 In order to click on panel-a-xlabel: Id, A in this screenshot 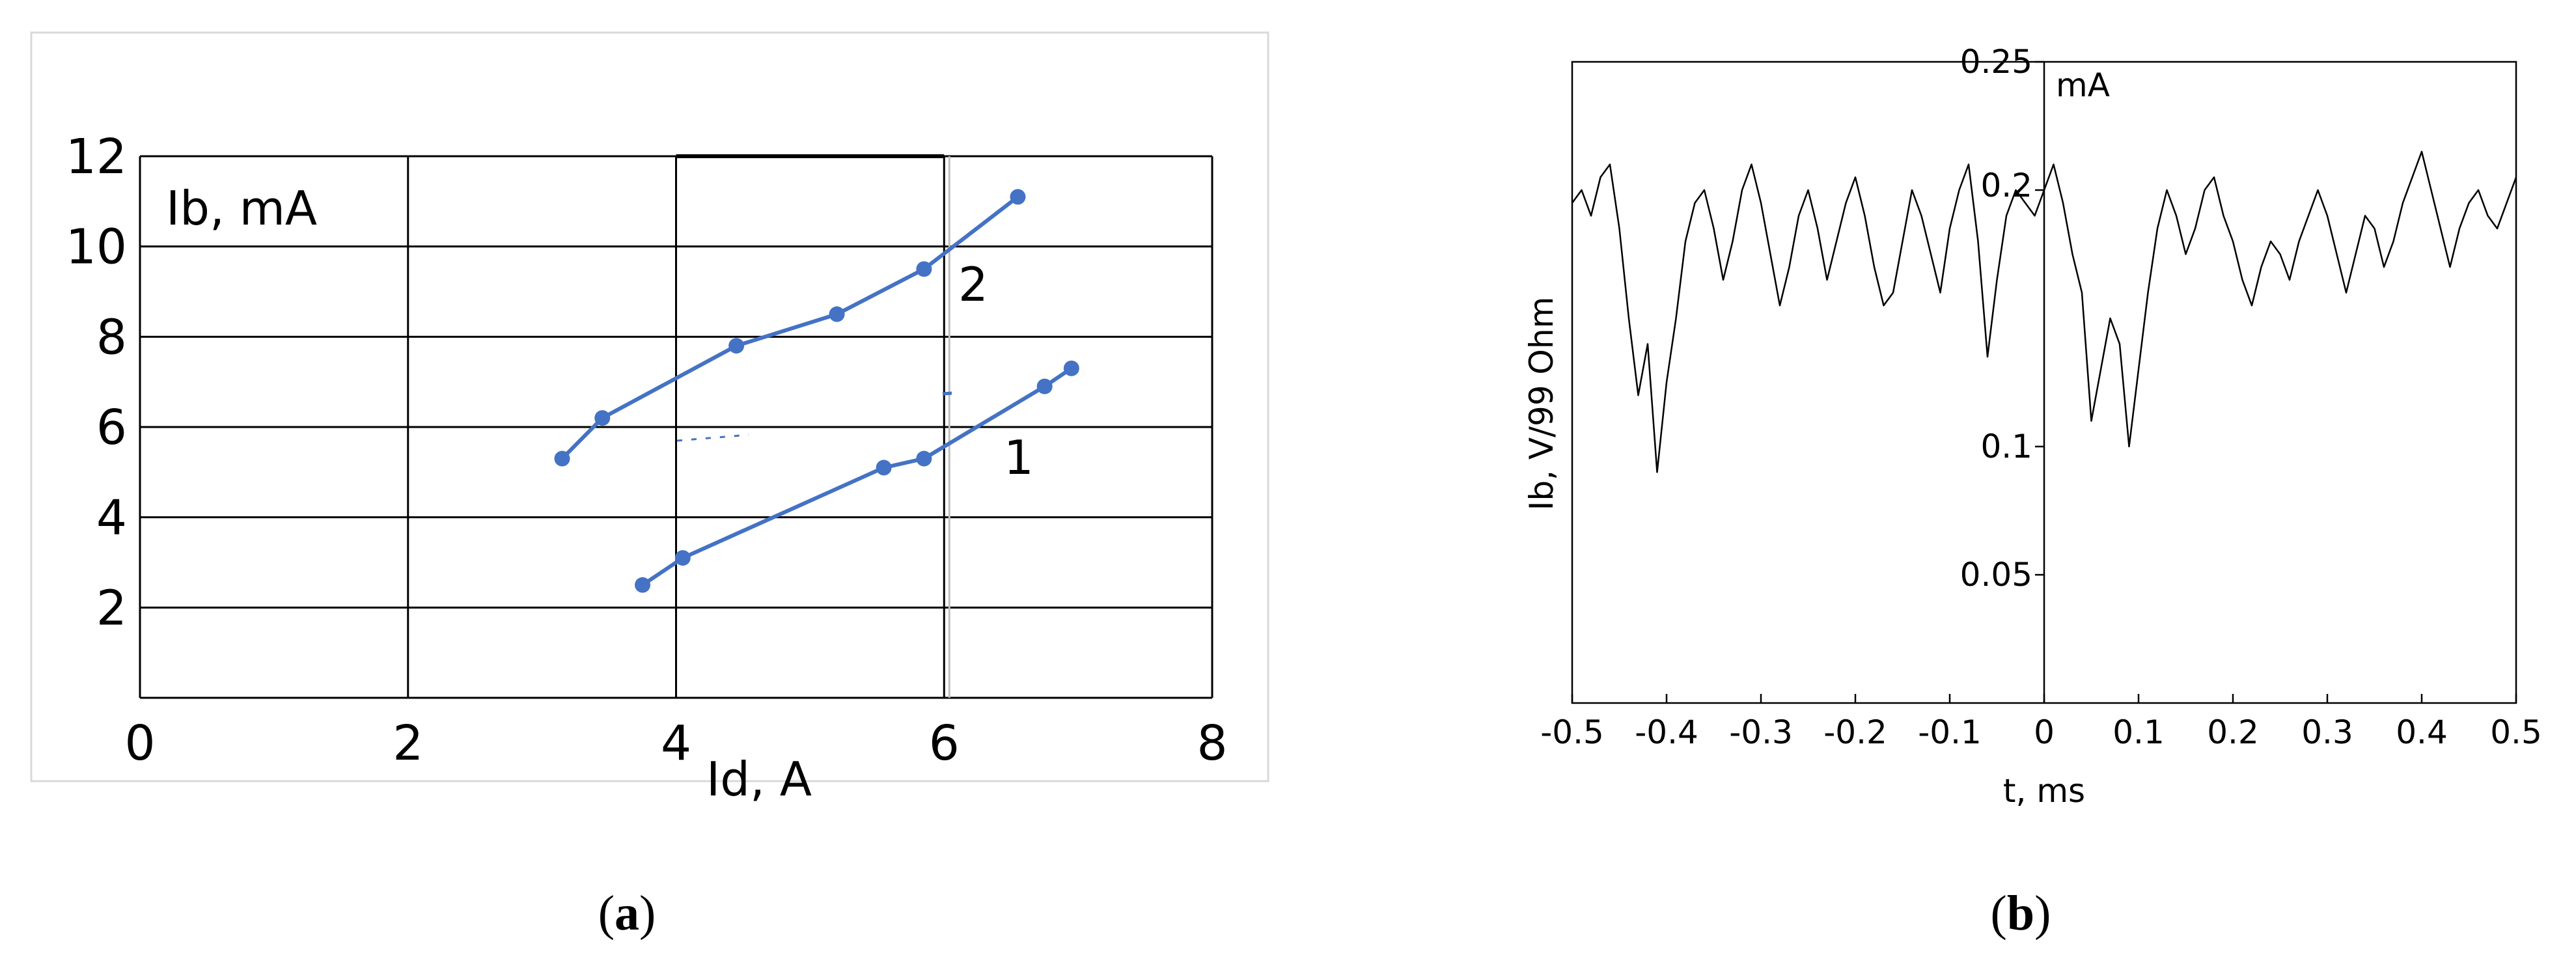, I will do `click(759, 779)`.